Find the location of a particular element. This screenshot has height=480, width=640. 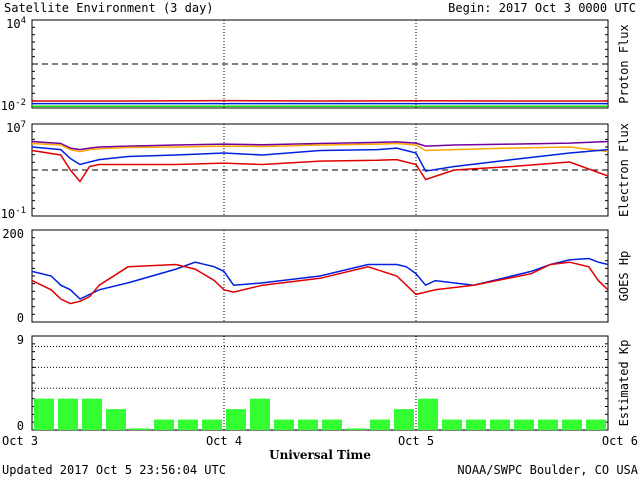

y-tick-exponent: -1 is located at coordinates (20, 211).